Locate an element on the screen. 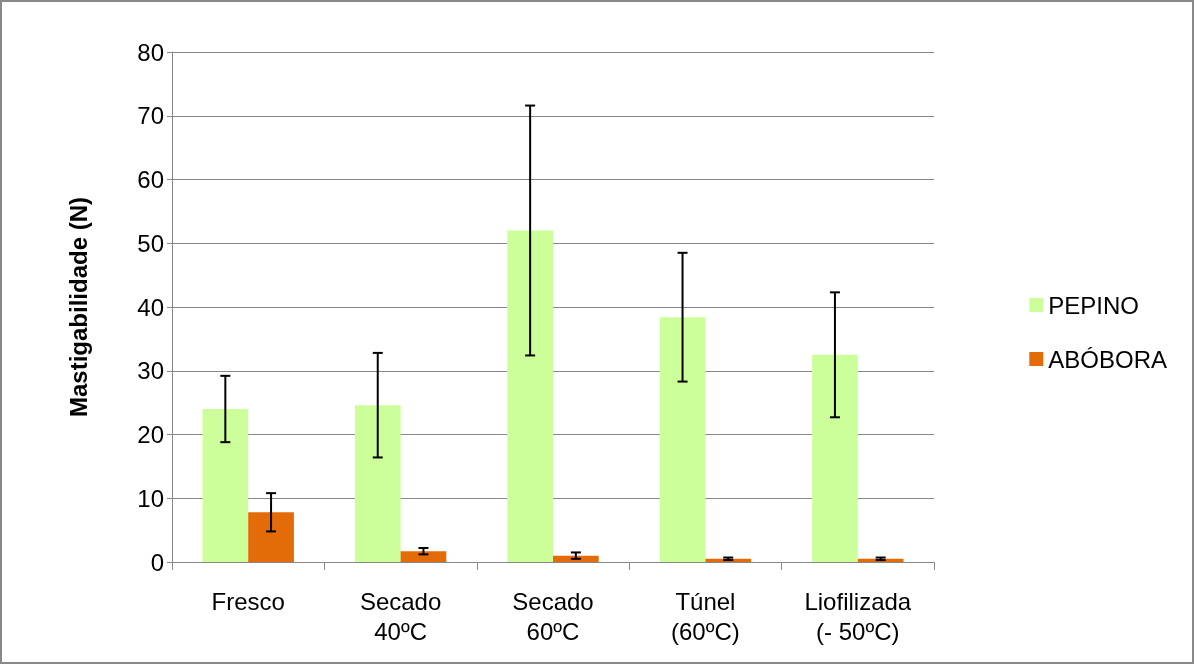  x-tick-label: Fresco is located at coordinates (248, 601).